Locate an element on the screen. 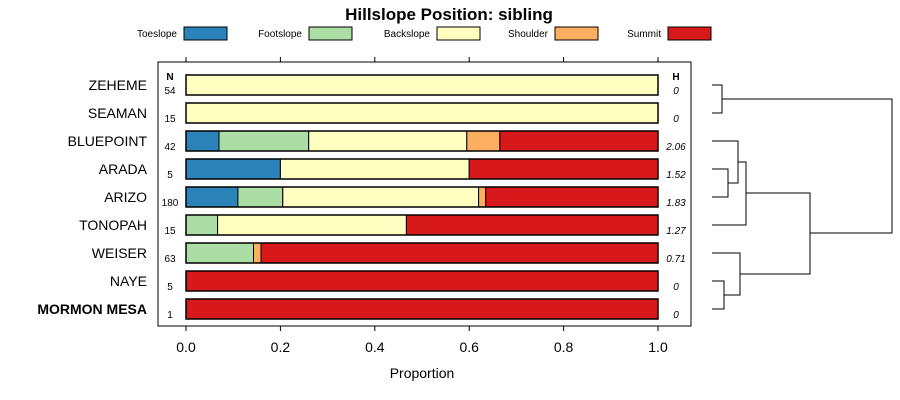 The height and width of the screenshot is (400, 900). legend-label-backslope: Backslope is located at coordinates (407, 34).